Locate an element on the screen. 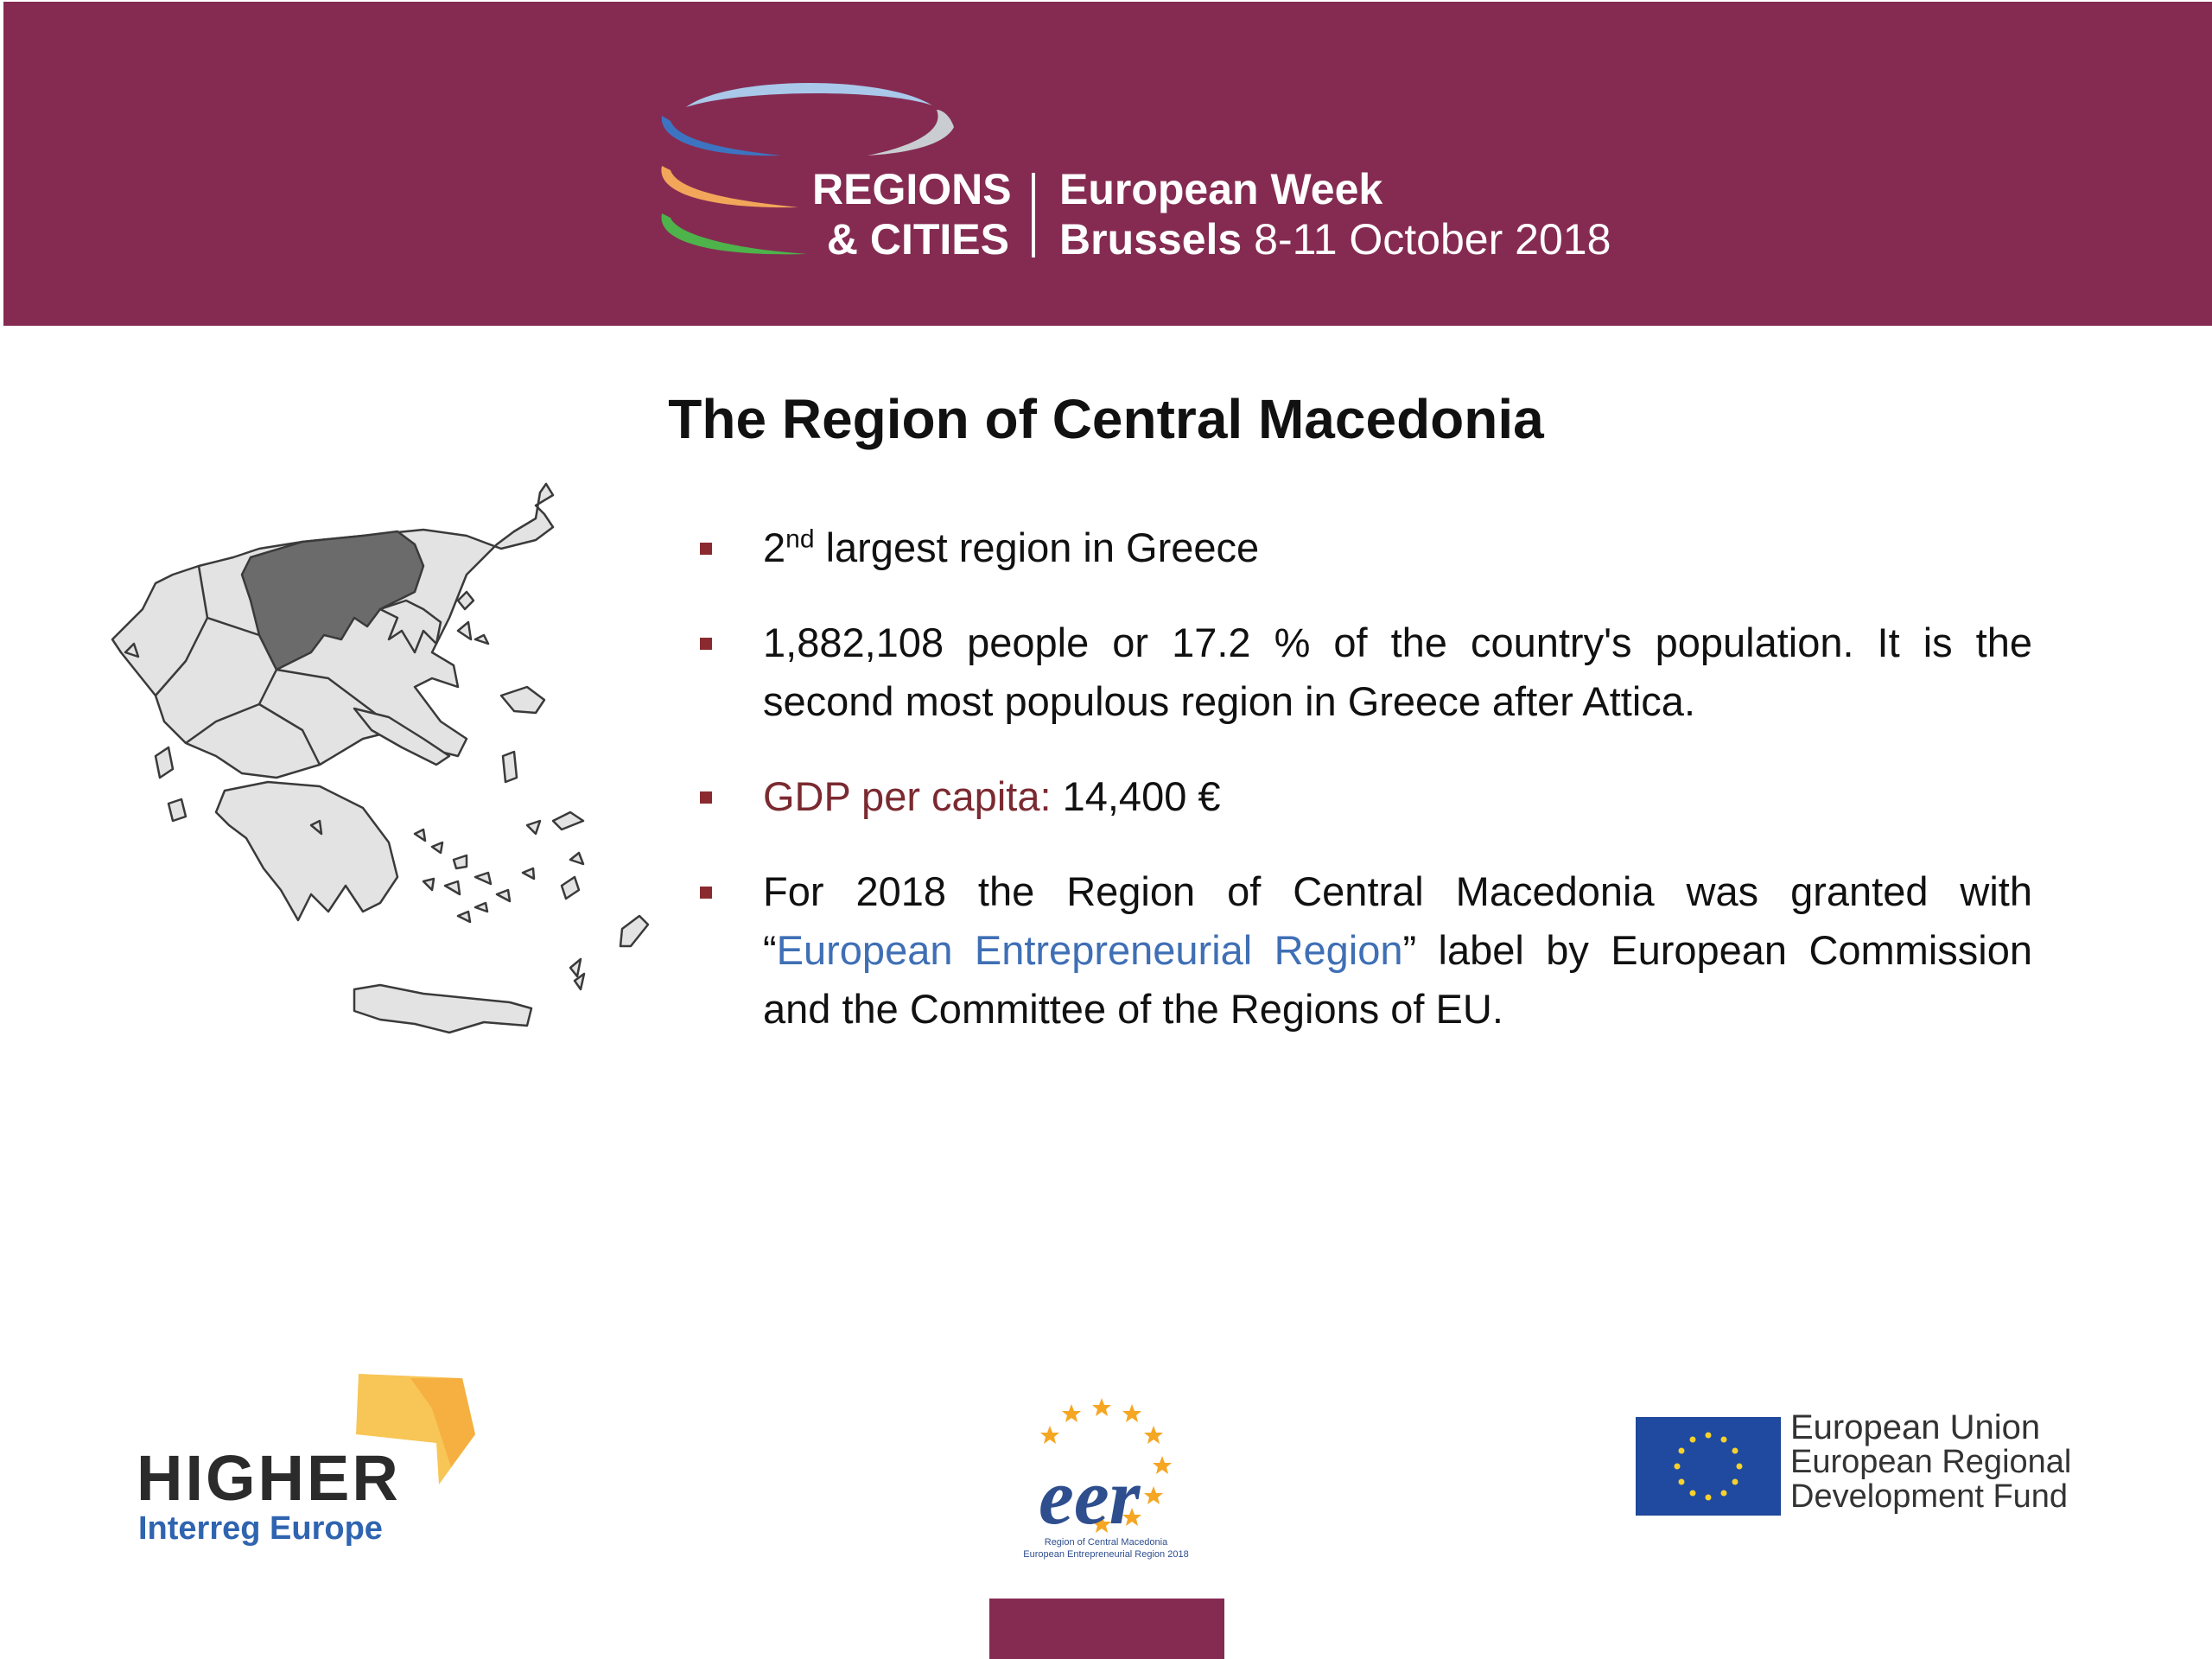  eer-logo-icon: eer is located at coordinates (1105, 1469).